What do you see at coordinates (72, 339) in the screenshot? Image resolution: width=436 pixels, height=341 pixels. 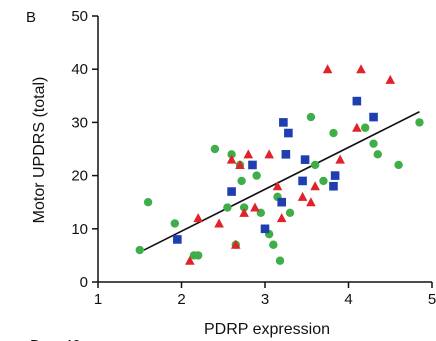 I see `clipped-tick-label: 40` at bounding box center [72, 339].